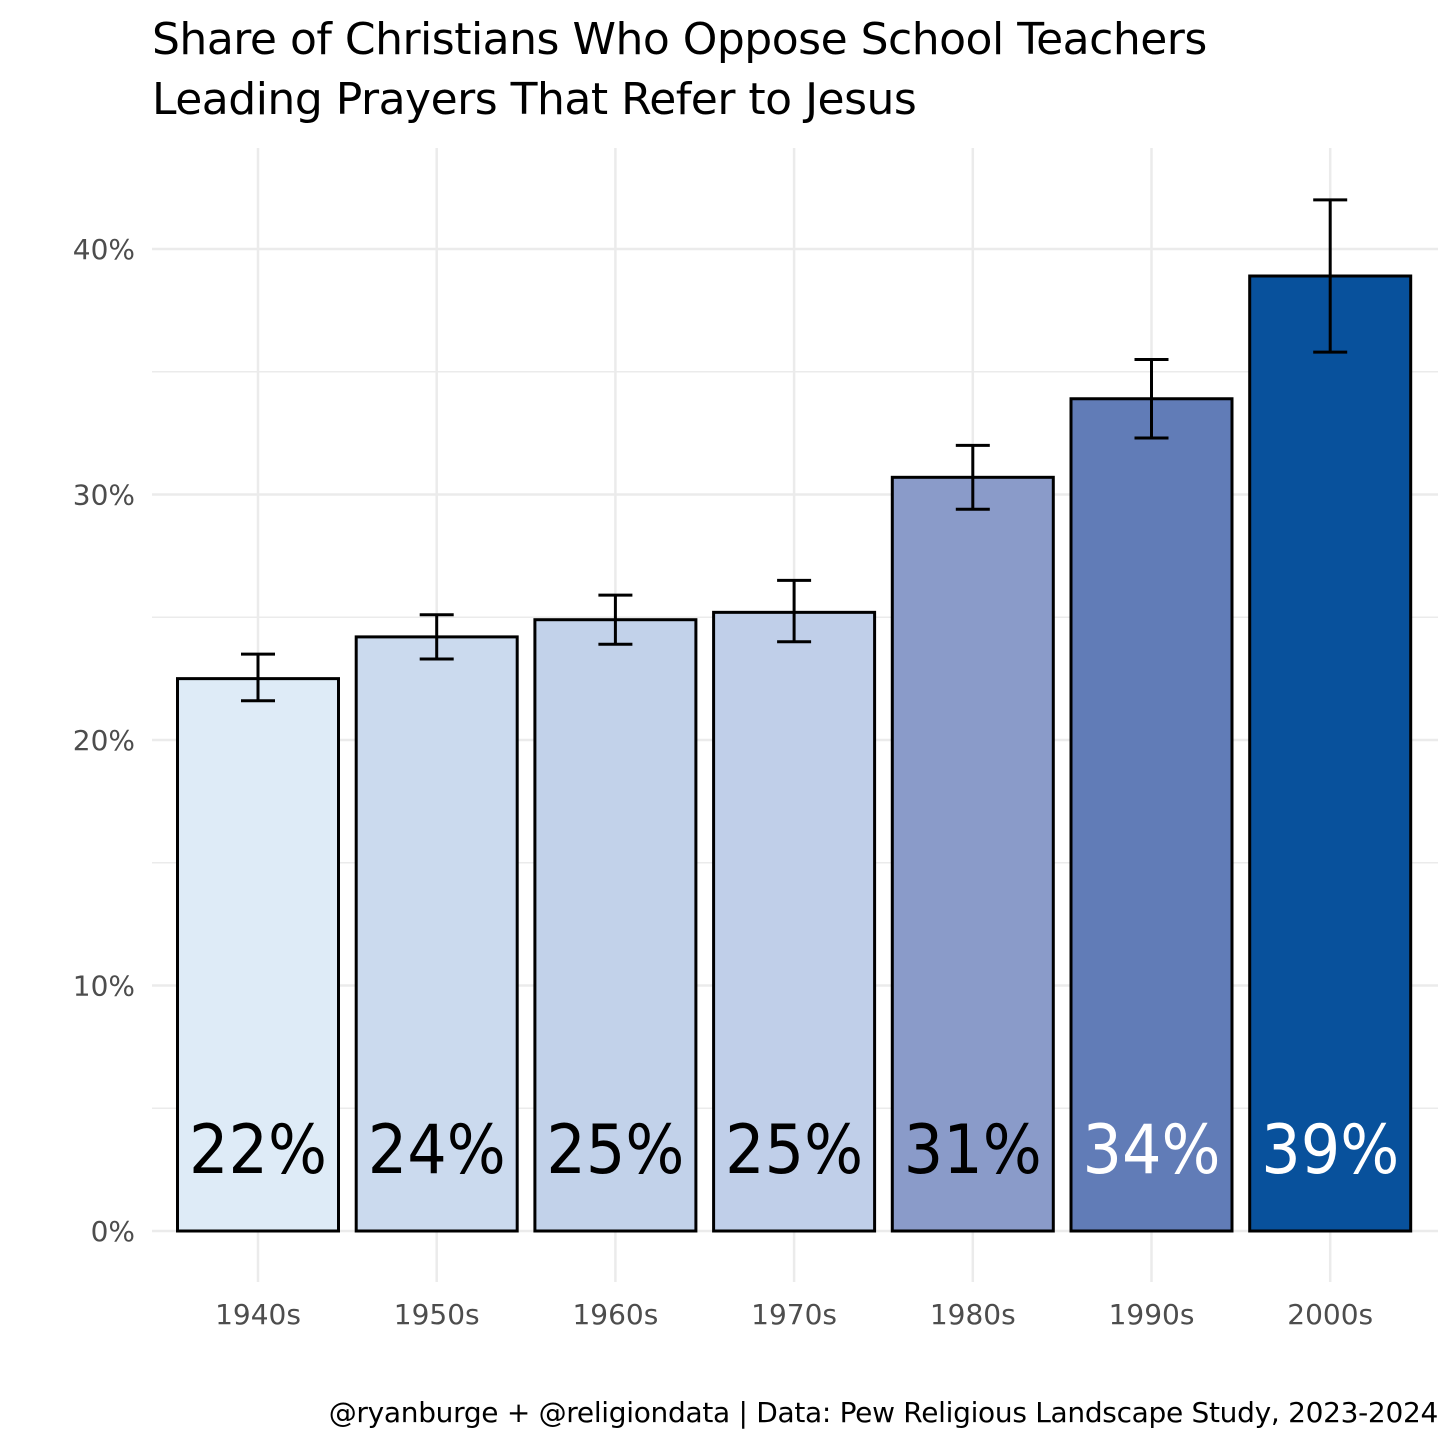 The height and width of the screenshot is (1456, 1456). What do you see at coordinates (973, 1150) in the screenshot?
I see `value-label-1980s: 31%` at bounding box center [973, 1150].